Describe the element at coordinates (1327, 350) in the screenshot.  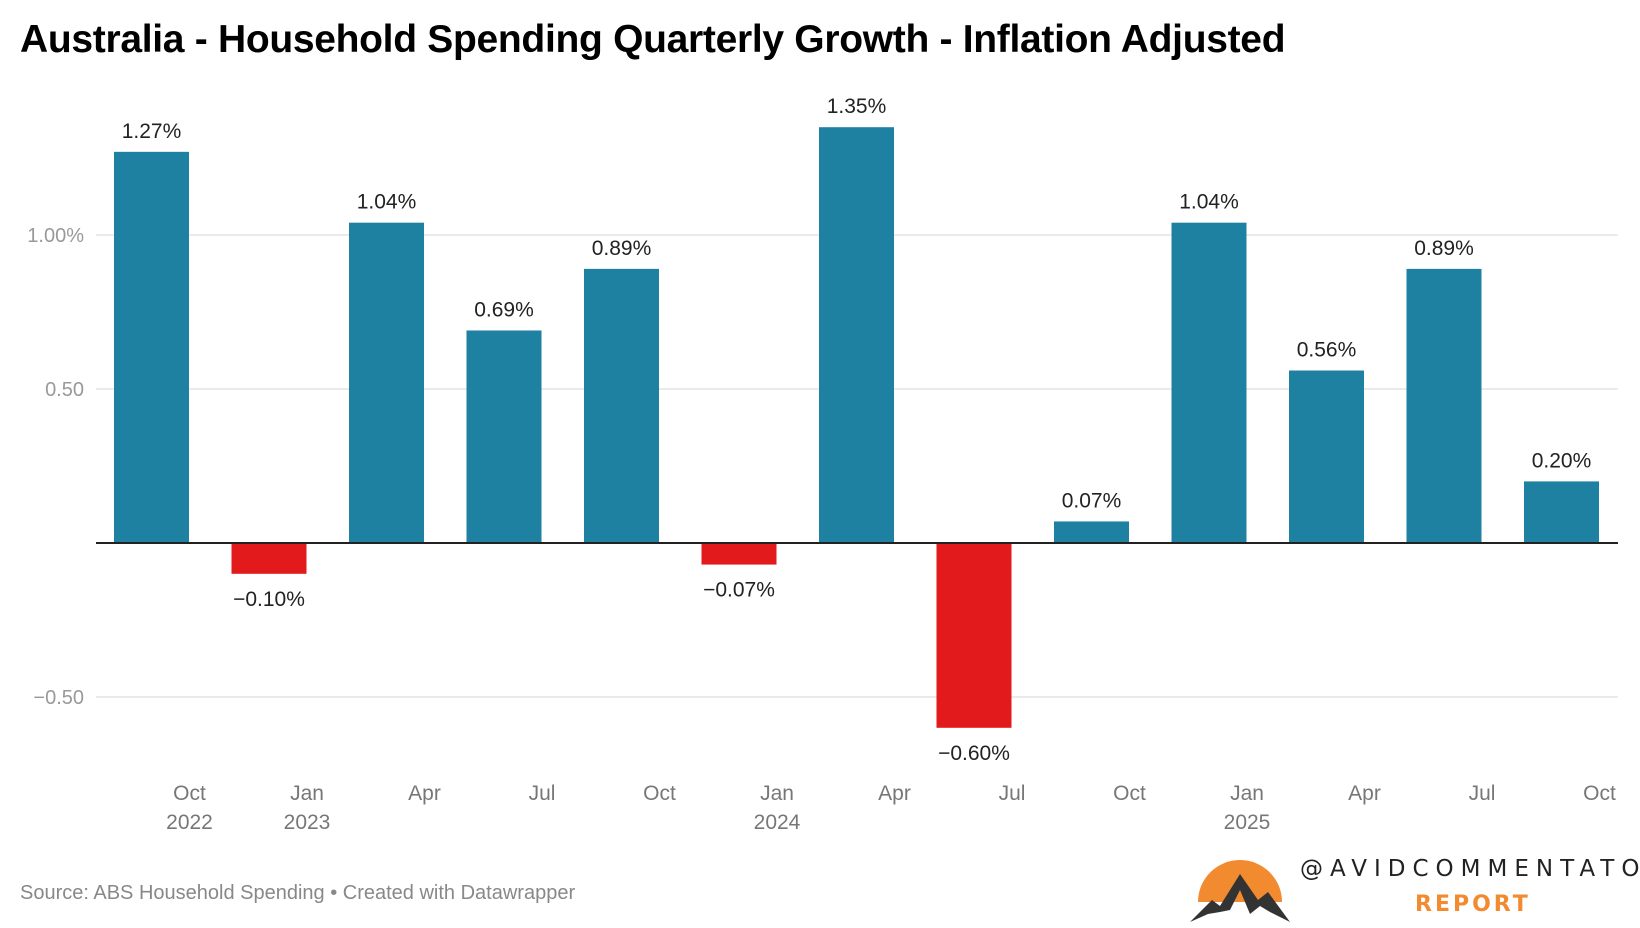
I see `data-label: 0.56%` at that location.